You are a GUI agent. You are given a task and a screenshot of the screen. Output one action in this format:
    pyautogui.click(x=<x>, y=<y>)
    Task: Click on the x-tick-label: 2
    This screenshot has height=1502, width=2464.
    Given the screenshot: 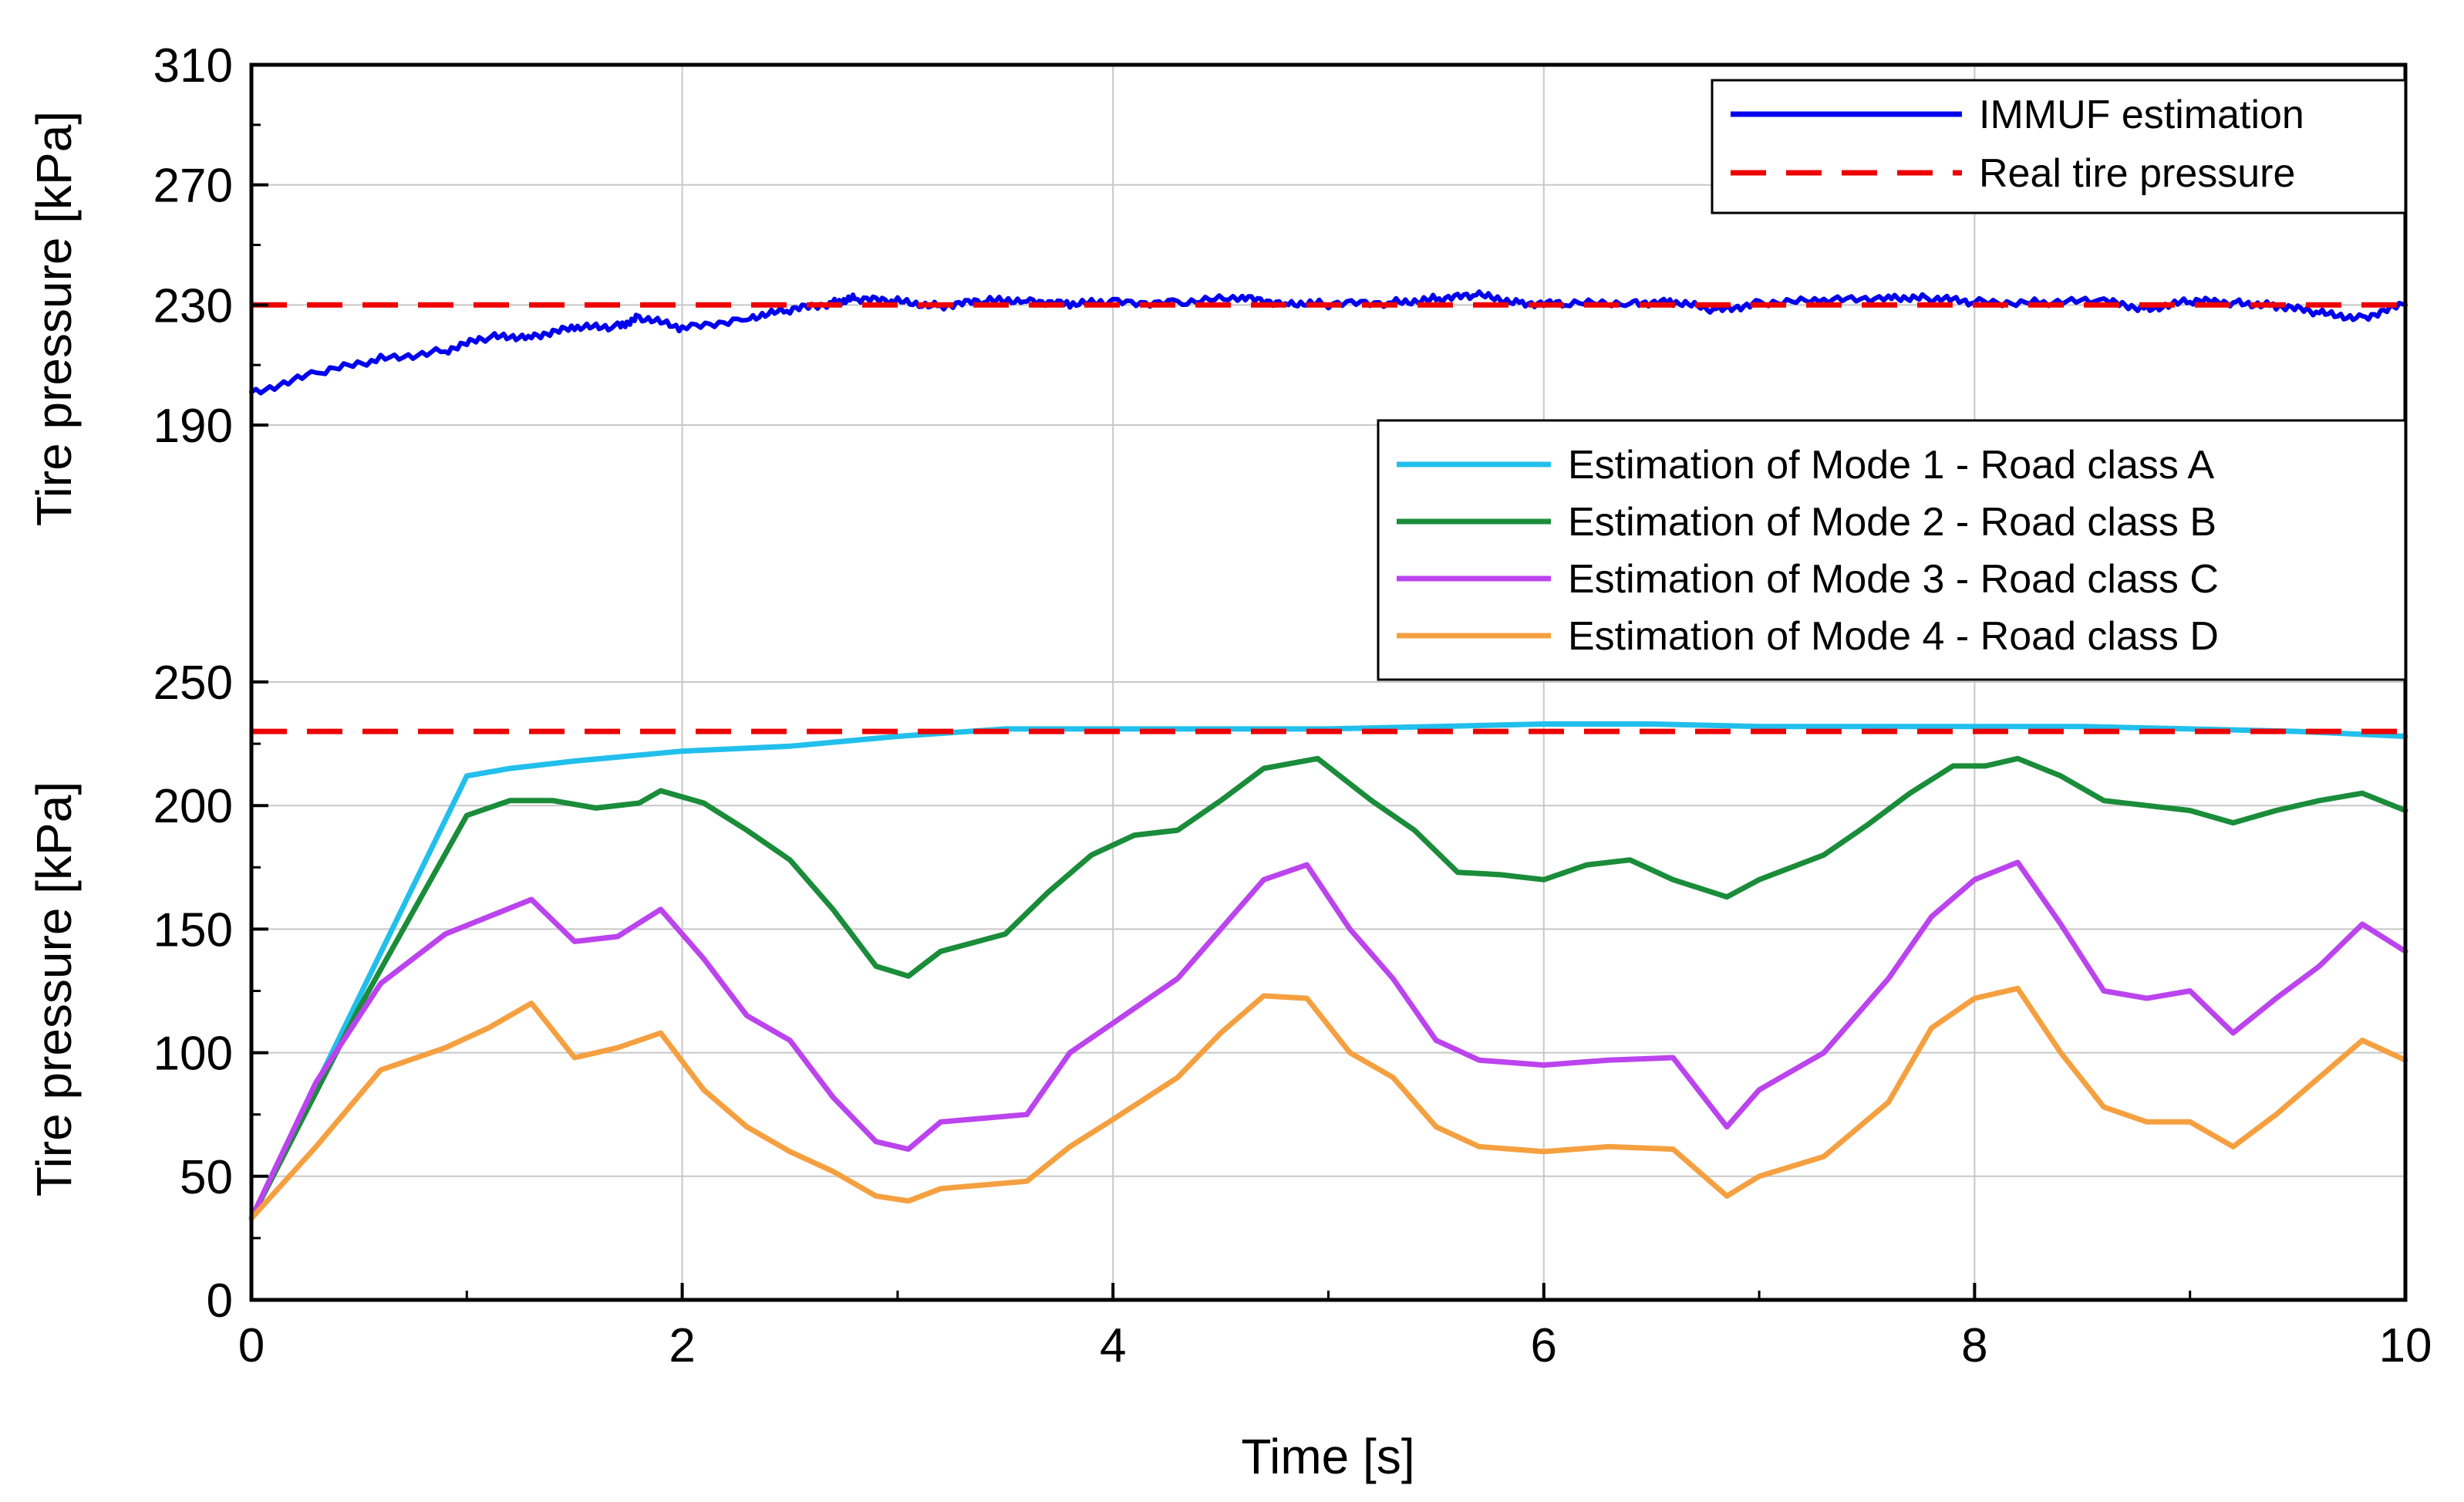 What is the action you would take?
    pyautogui.click(x=682, y=1346)
    